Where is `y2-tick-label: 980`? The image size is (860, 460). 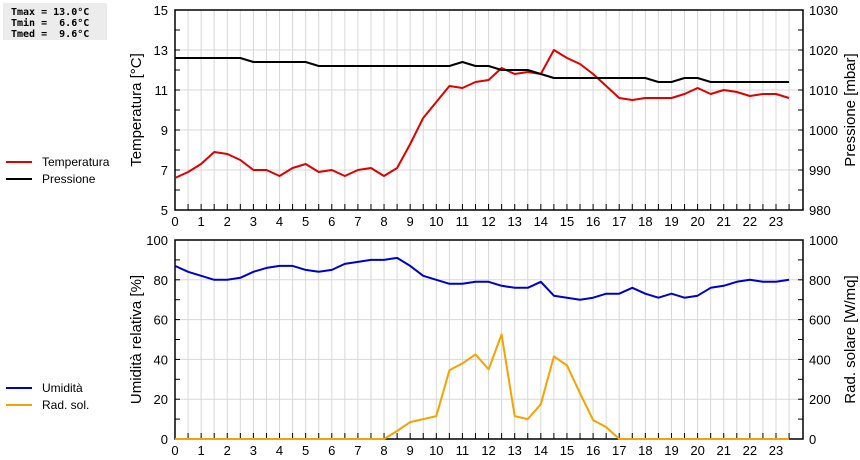 y2-tick-label: 980 is located at coordinates (820, 210).